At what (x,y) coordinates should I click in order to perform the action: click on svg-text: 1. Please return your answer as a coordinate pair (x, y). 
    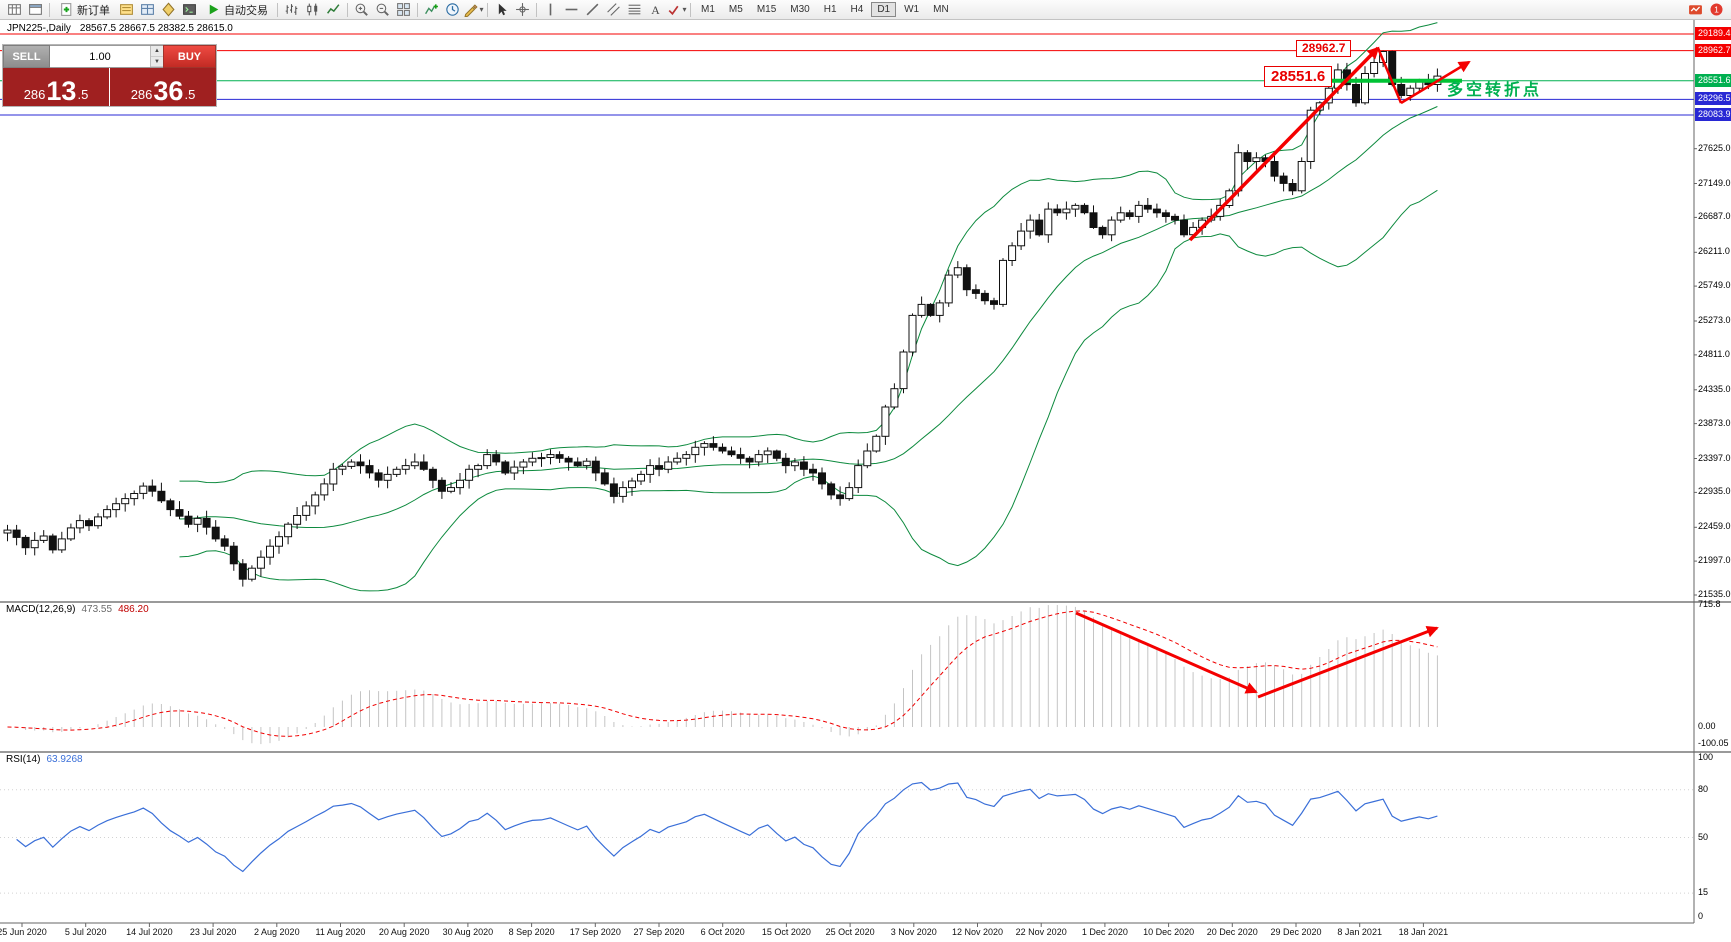
    Looking at the image, I should click on (1716, 10).